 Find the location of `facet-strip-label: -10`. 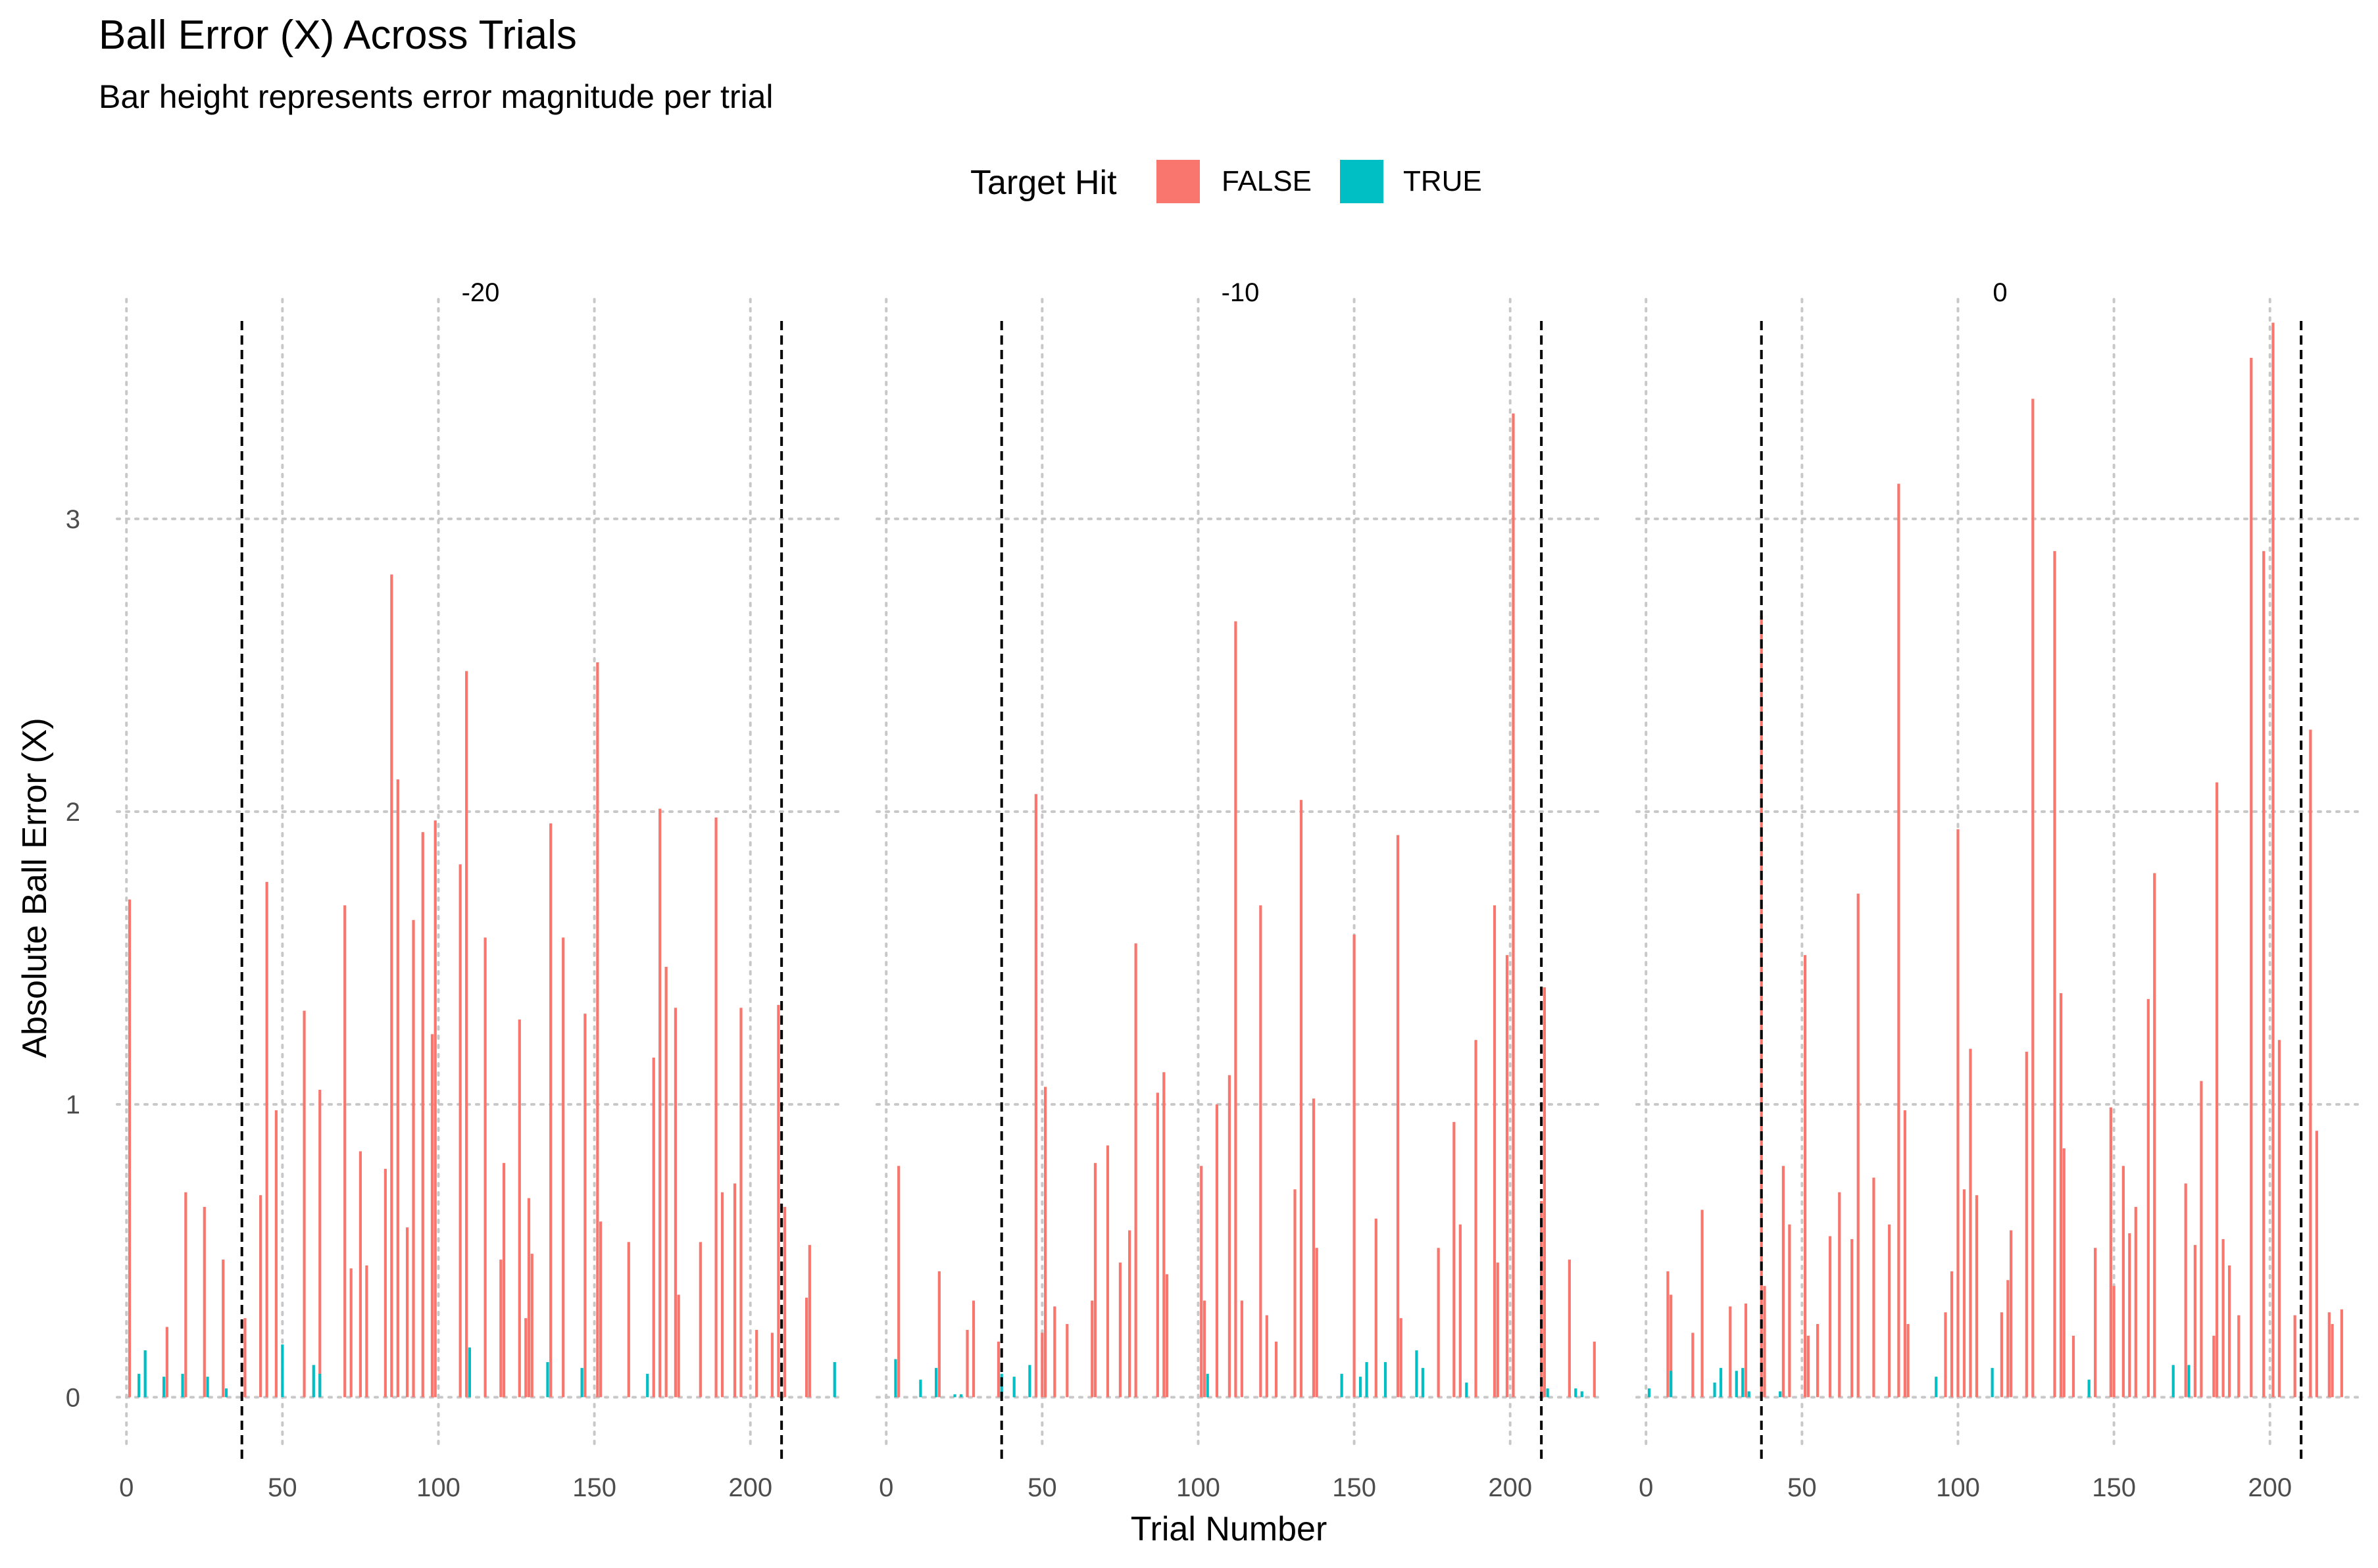

facet-strip-label: -10 is located at coordinates (1241, 292).